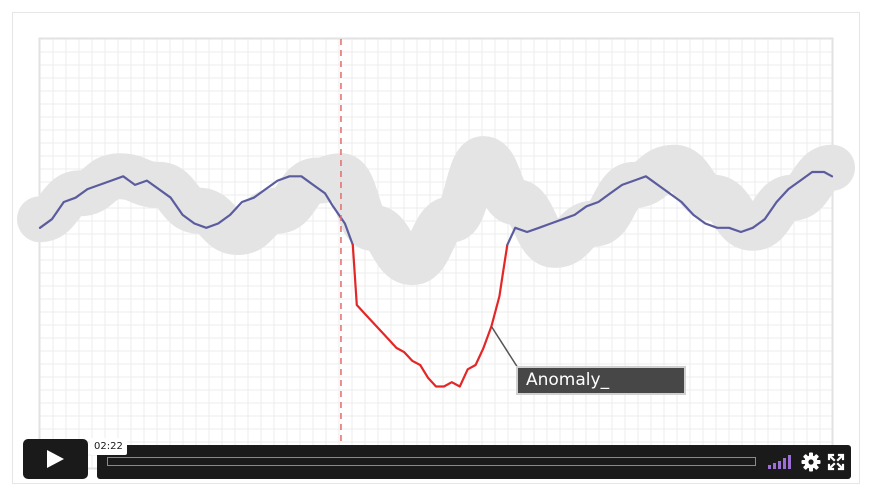 The image size is (871, 494). I want to click on play-button, so click(55, 459).